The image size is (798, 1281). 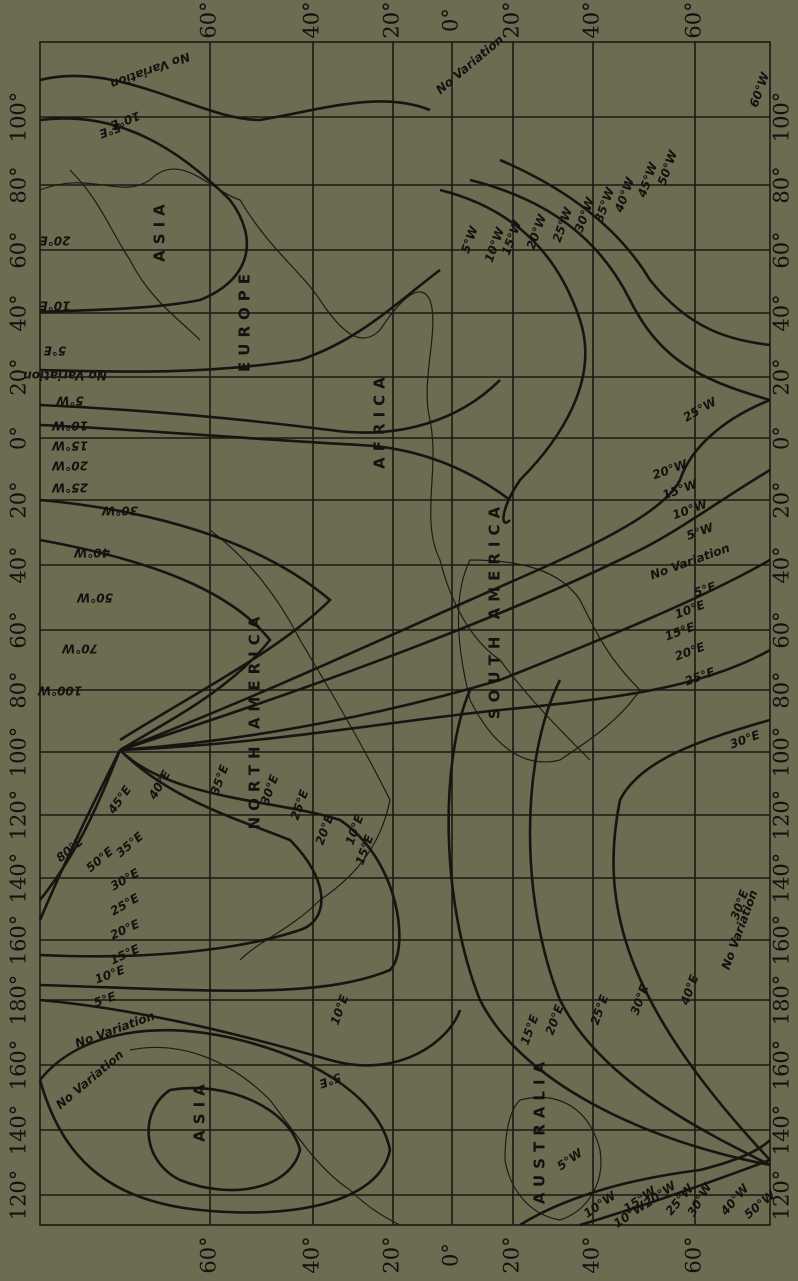 I want to click on isogonic-label: No Variation, so click(x=65, y=376).